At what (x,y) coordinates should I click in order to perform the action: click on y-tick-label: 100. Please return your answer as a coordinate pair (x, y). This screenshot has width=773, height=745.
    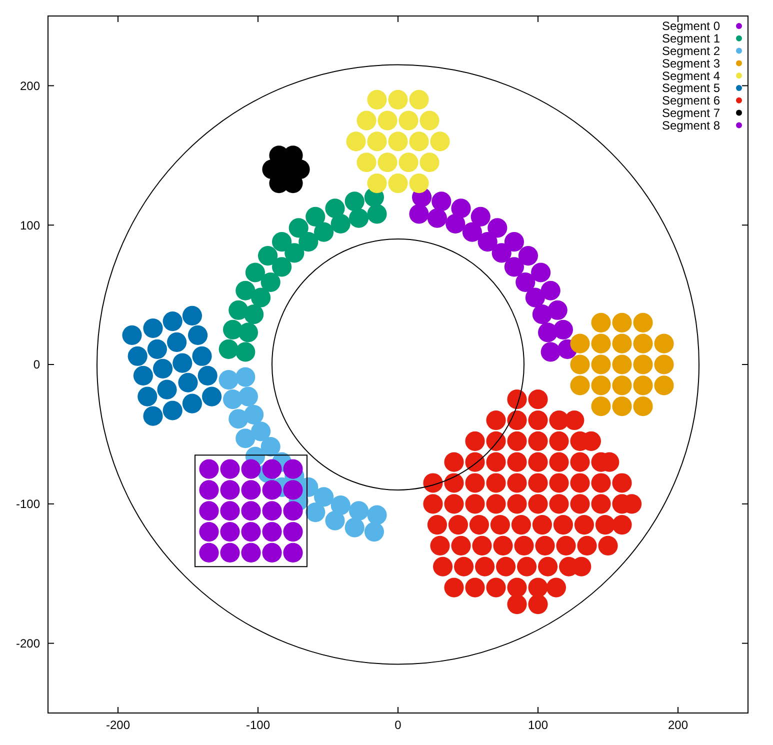
    Looking at the image, I should click on (30, 225).